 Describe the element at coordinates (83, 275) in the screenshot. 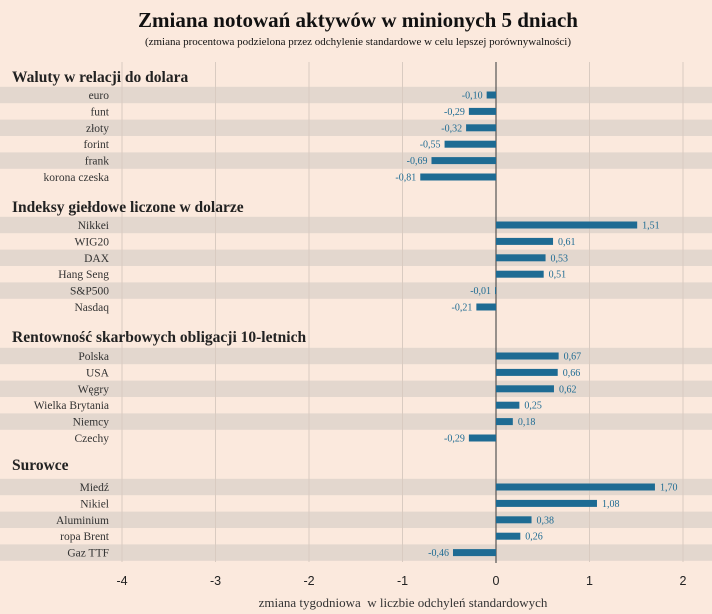

I see `category-label: Hang Seng` at that location.